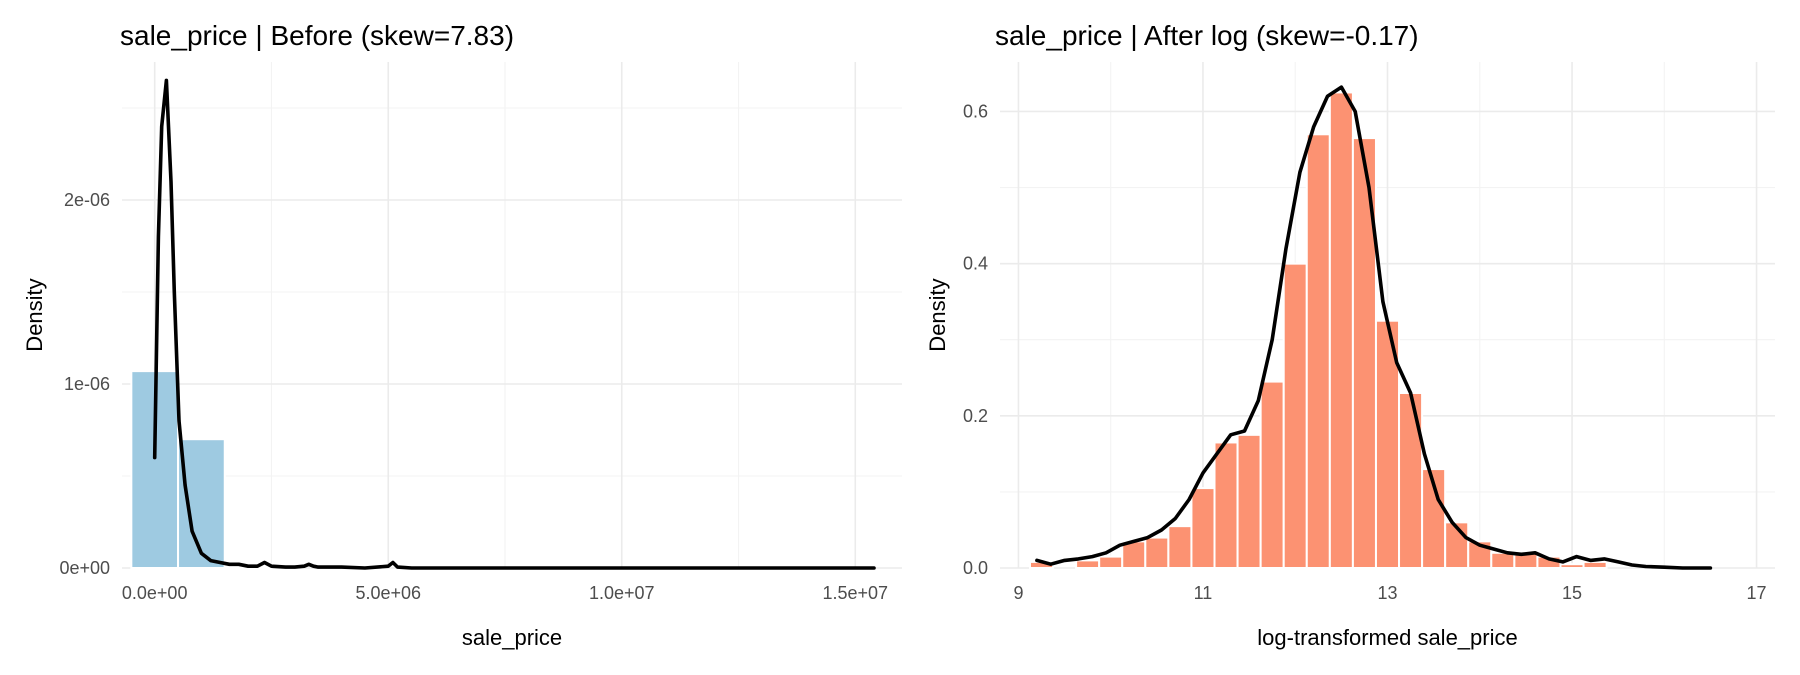  What do you see at coordinates (1757, 593) in the screenshot?
I see `x-tick-label: 17` at bounding box center [1757, 593].